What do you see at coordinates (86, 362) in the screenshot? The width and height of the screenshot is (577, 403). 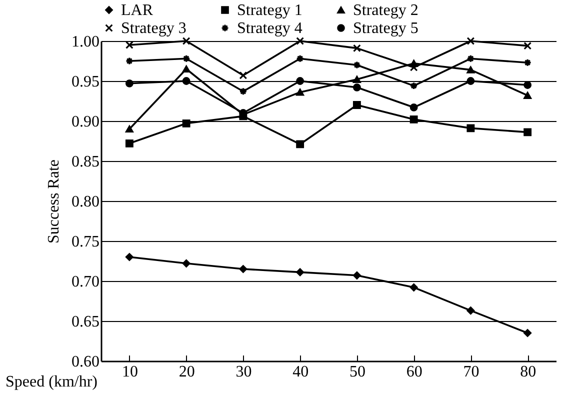 I see `y-tick-label: 0.60` at bounding box center [86, 362].